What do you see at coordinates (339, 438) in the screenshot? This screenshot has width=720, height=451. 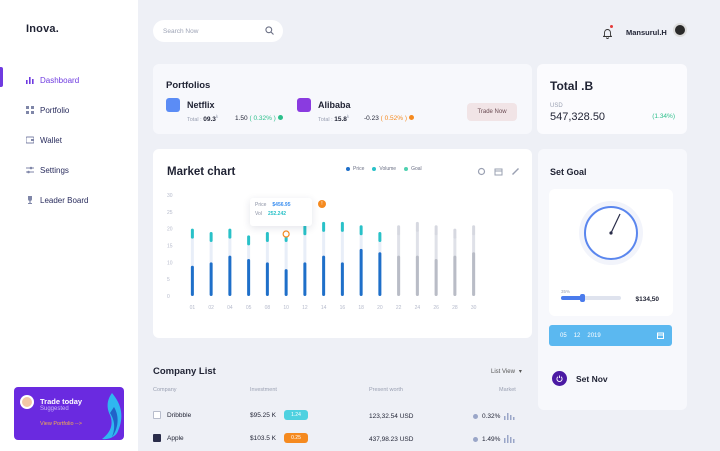 I see `table-row: Apple $103.5 K 0.25 437,98.23 USD 1.49%` at bounding box center [339, 438].